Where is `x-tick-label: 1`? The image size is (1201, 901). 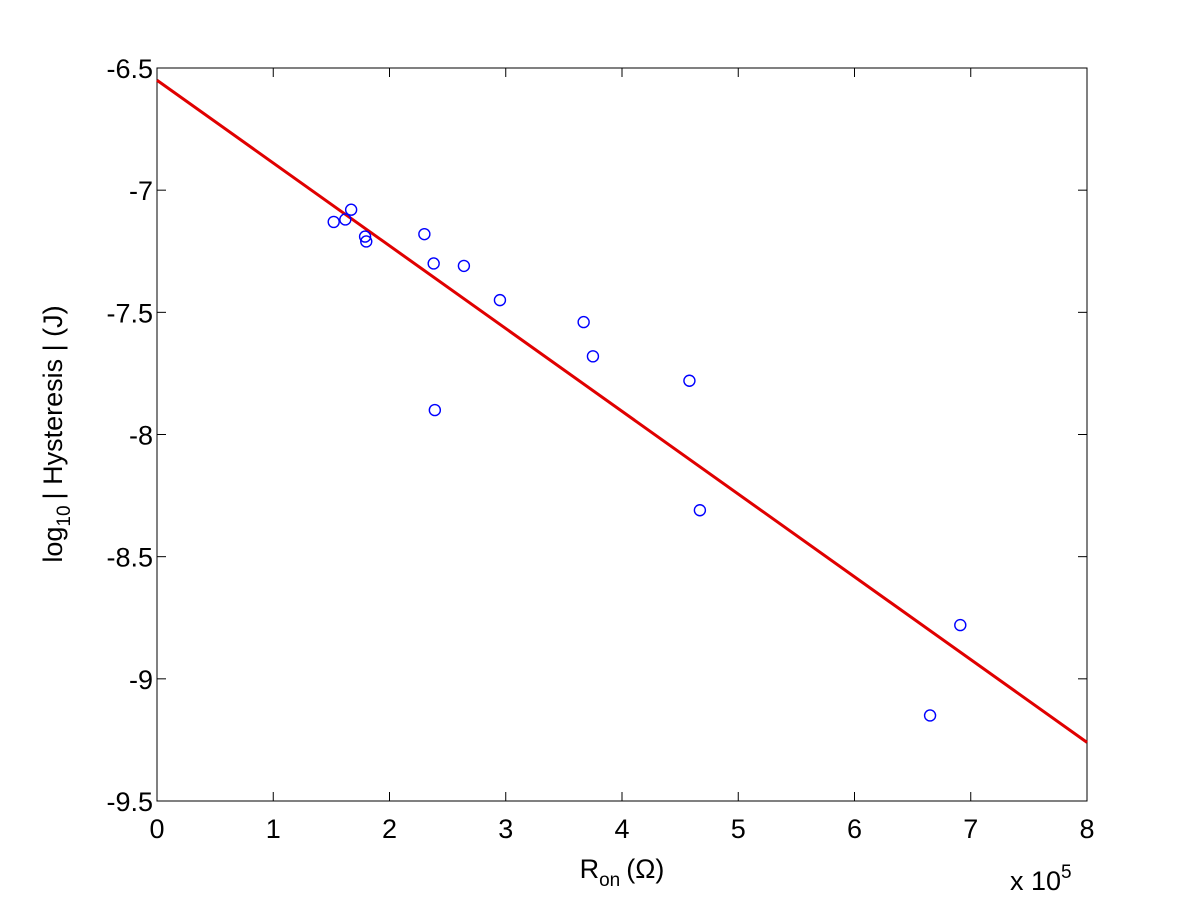 x-tick-label: 1 is located at coordinates (273, 829).